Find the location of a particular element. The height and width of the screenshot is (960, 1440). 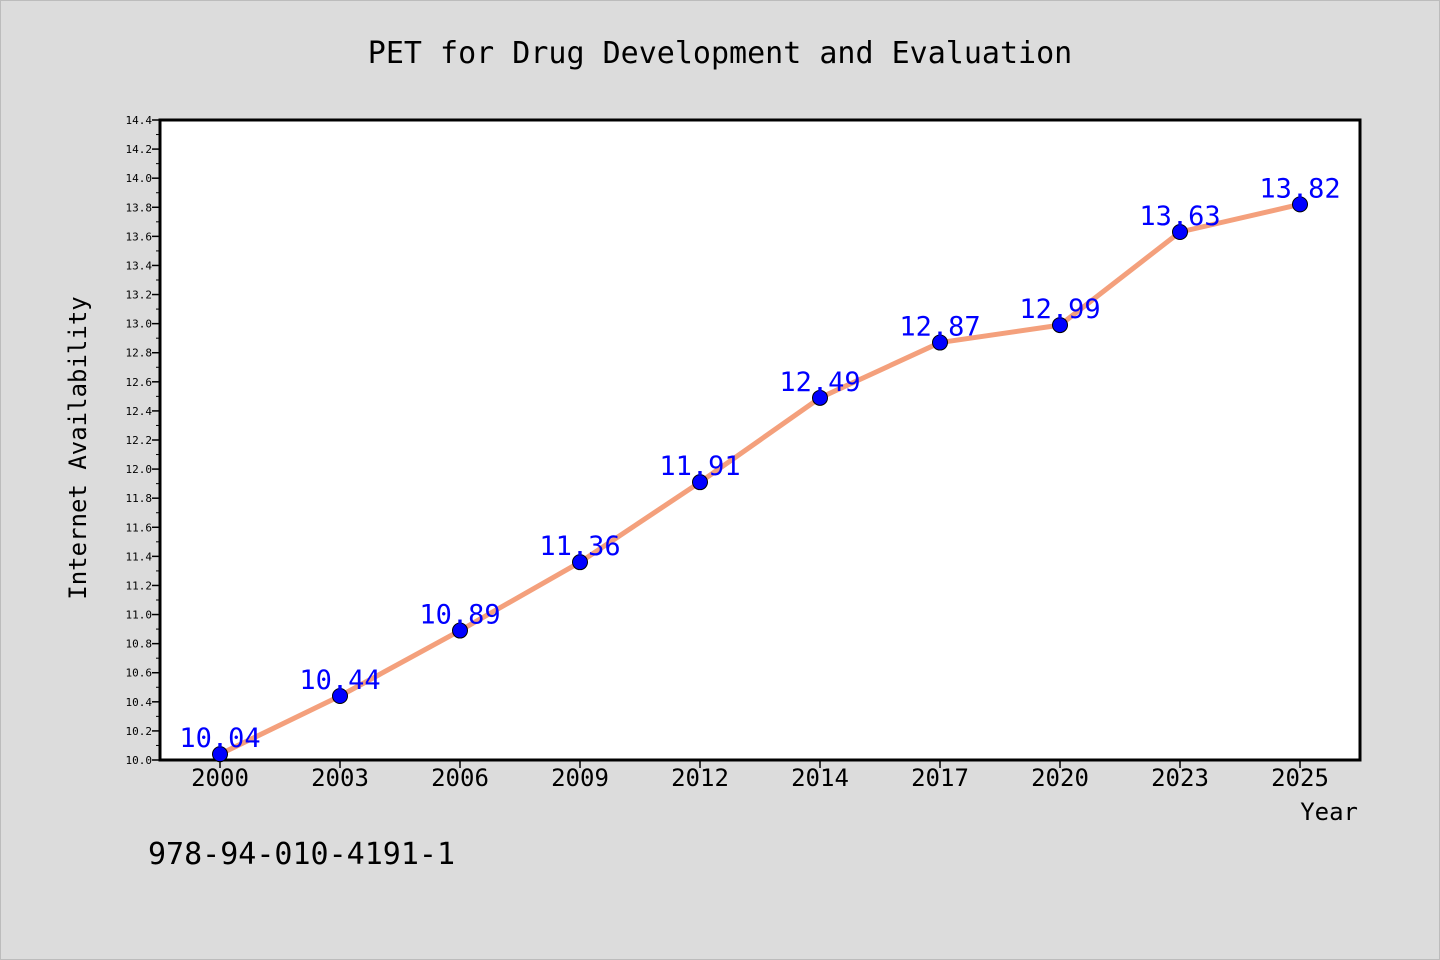

y-tick-label: 12.6 is located at coordinates (139, 382).